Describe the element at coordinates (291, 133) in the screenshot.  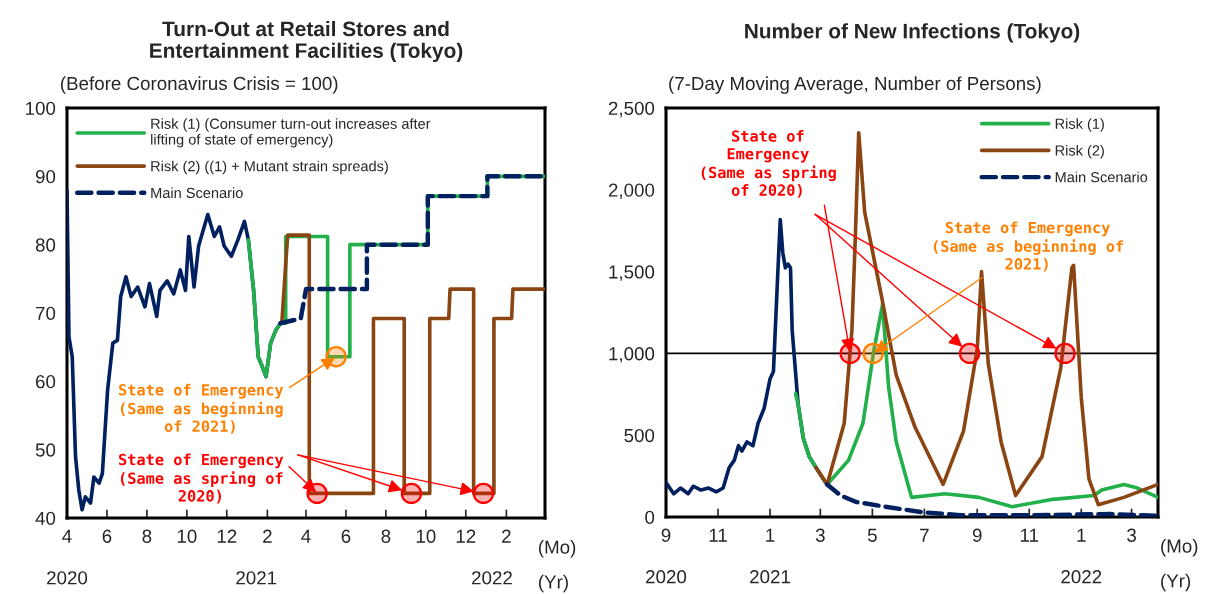
I see `legend-label: Risk (1) (Consumer turn-out increases after lifting of state of emergency)` at that location.